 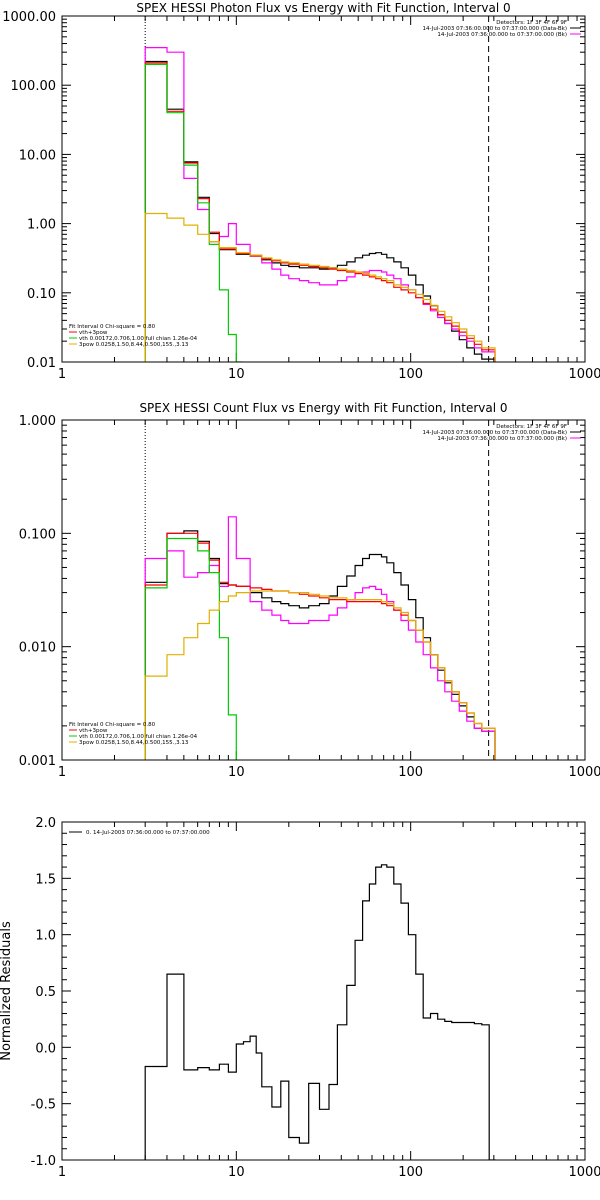 What do you see at coordinates (34, 86) in the screenshot?
I see `y-tick-label: 100.00` at bounding box center [34, 86].